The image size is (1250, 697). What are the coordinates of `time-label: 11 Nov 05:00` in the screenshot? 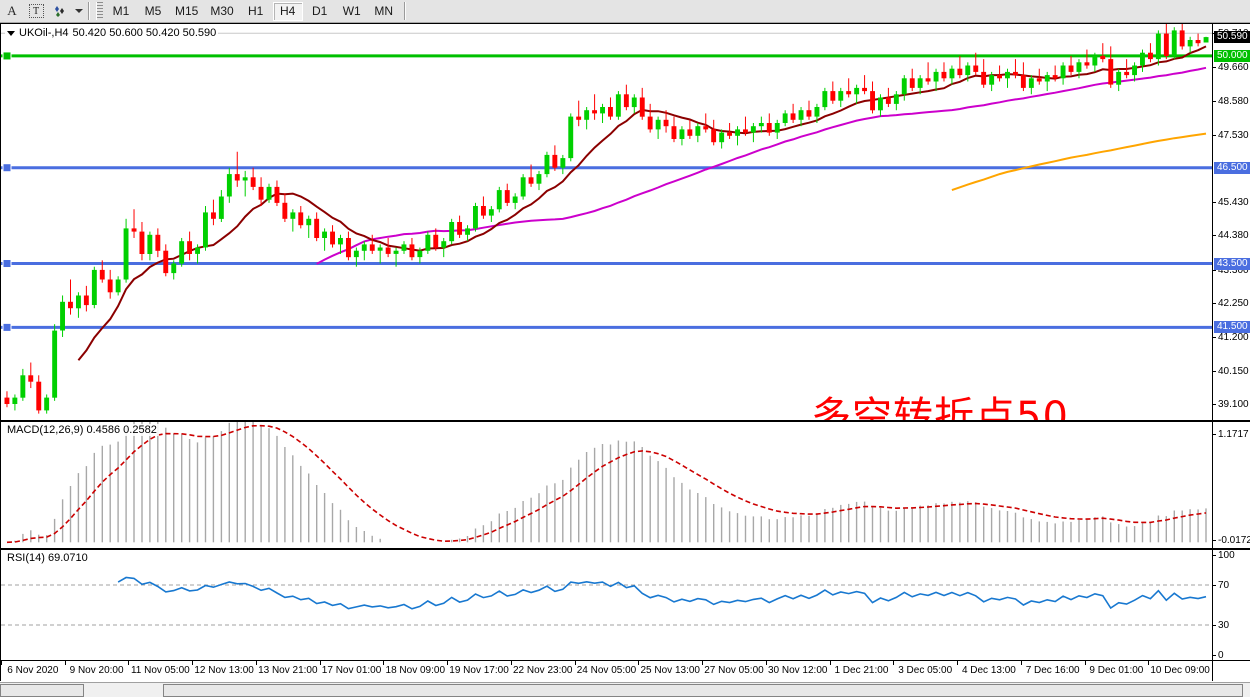 It's located at (160, 670).